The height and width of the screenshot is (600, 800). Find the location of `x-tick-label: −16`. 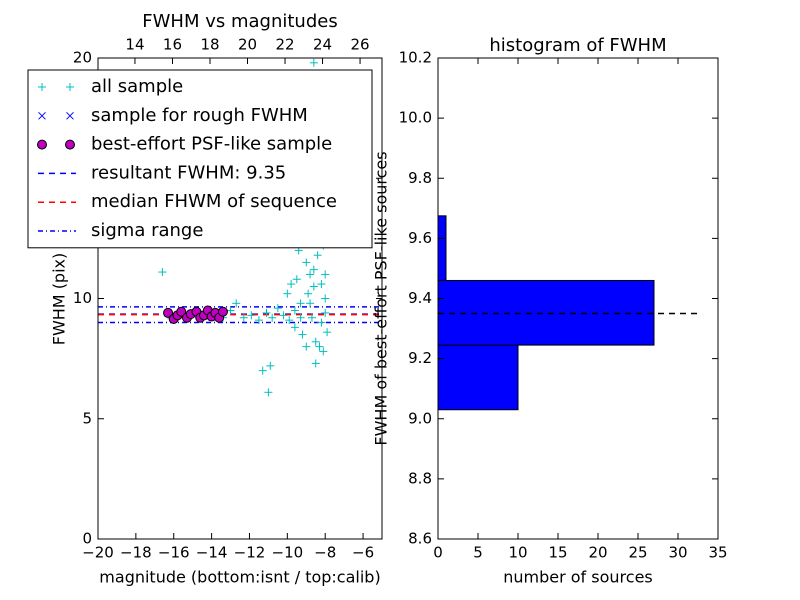

x-tick-label: −16 is located at coordinates (174, 553).